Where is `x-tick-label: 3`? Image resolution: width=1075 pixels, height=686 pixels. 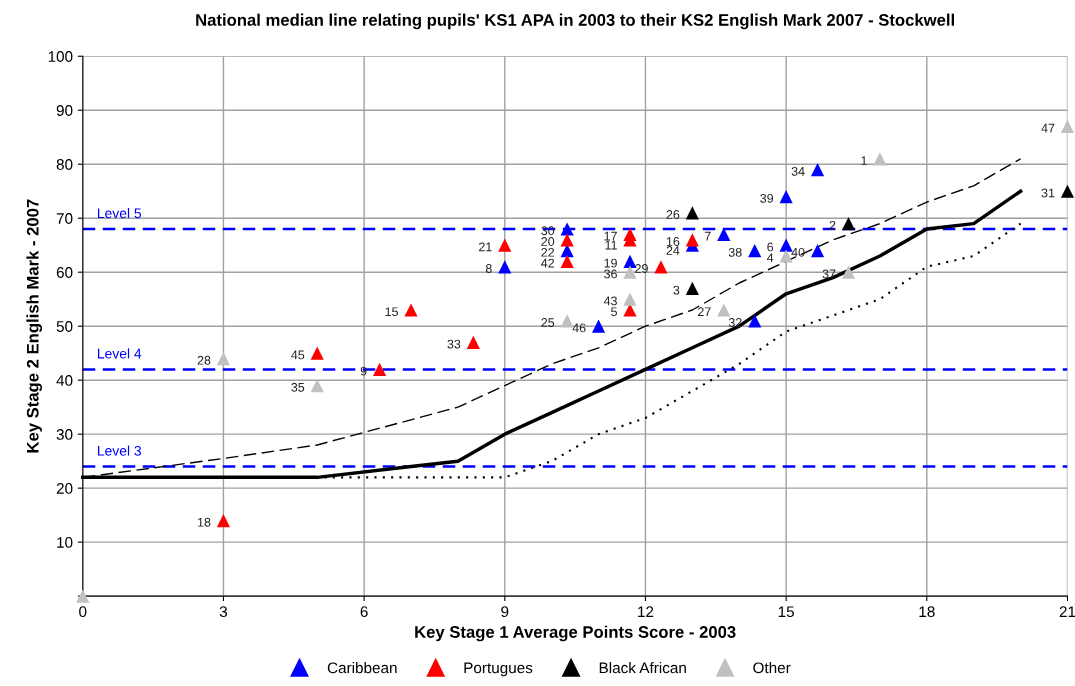
x-tick-label: 3 is located at coordinates (223, 612).